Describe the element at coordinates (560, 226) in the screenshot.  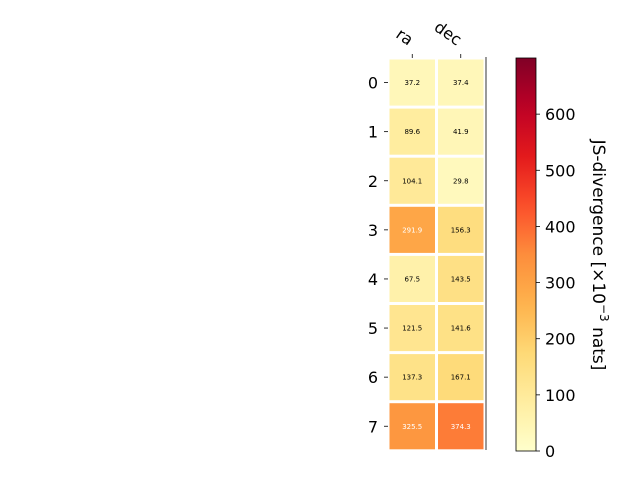
I see `colorbar-tick-label: 400` at that location.